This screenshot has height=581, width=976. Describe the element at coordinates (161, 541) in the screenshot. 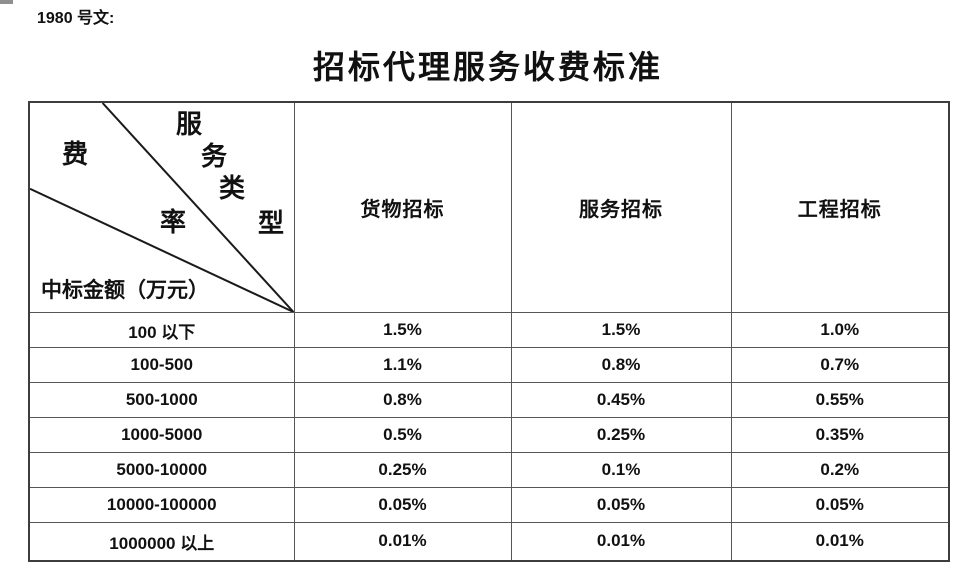

I see `row-label: 1000000 以上` at that location.